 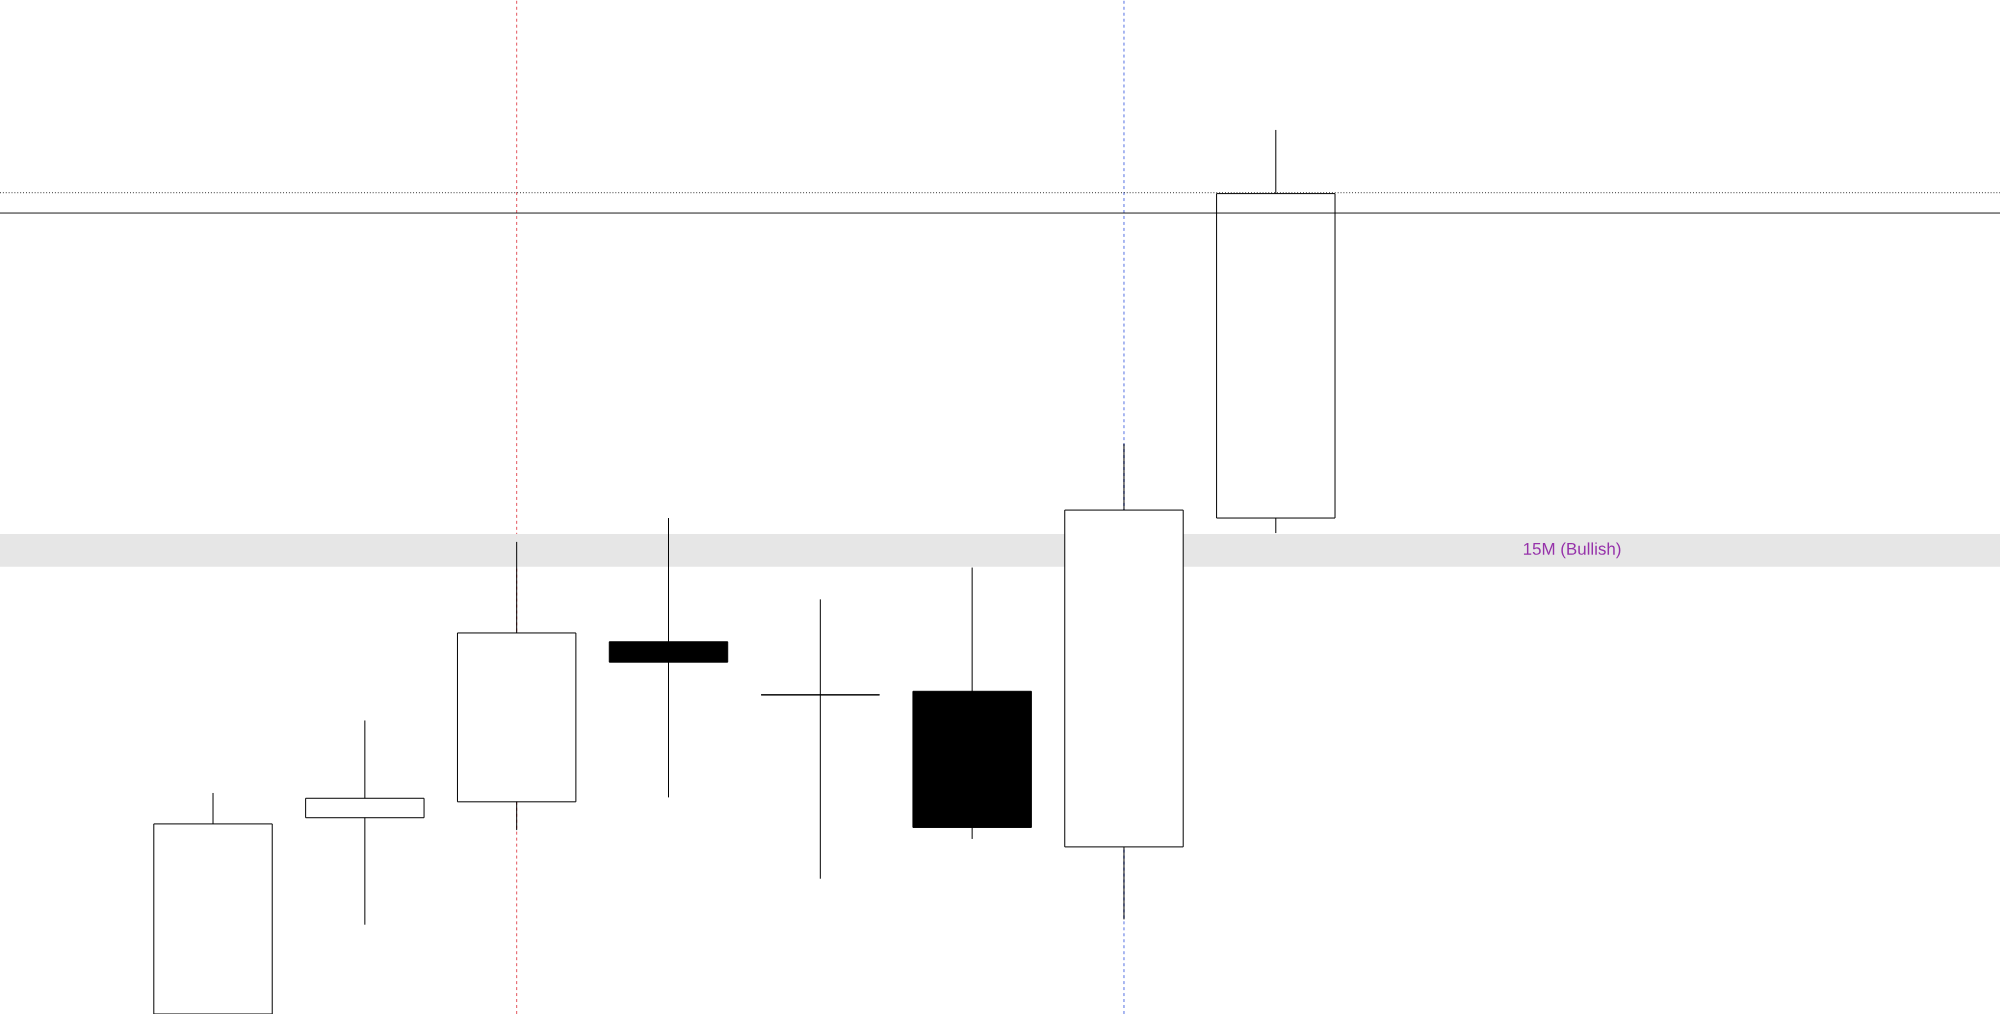 What do you see at coordinates (1572, 550) in the screenshot?
I see `band-label: 15M (Bullish)` at bounding box center [1572, 550].